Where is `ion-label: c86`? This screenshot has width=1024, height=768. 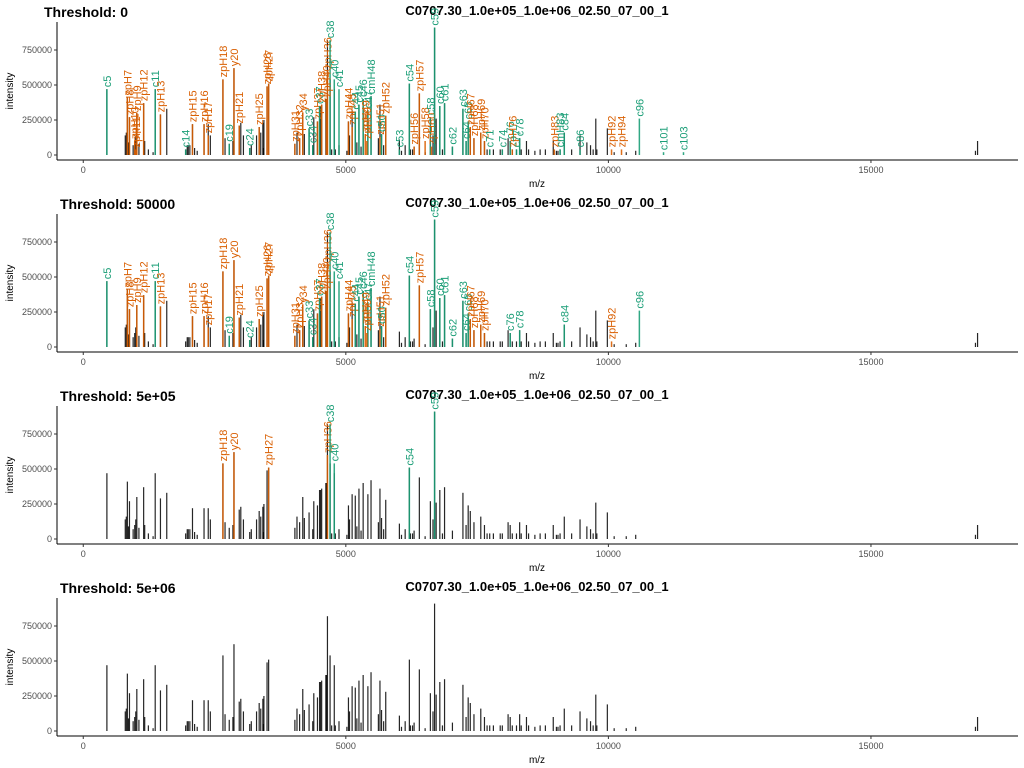
ion-label: c86 is located at coordinates (581, 139).